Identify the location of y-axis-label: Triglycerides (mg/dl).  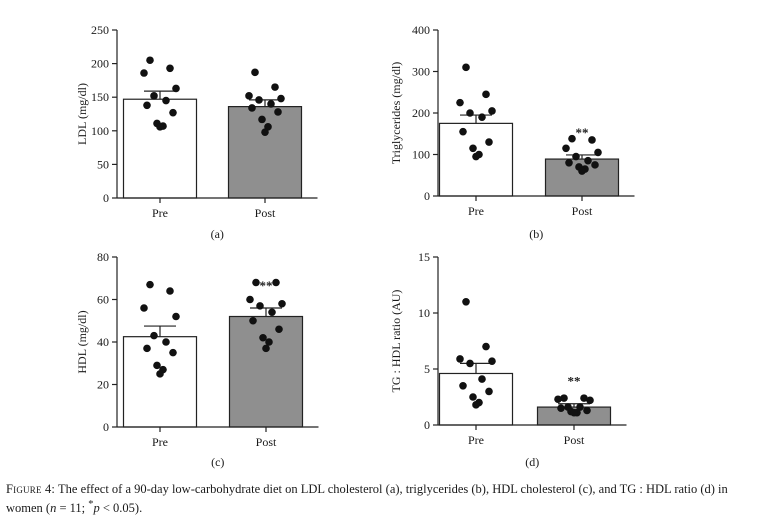
(396, 113).